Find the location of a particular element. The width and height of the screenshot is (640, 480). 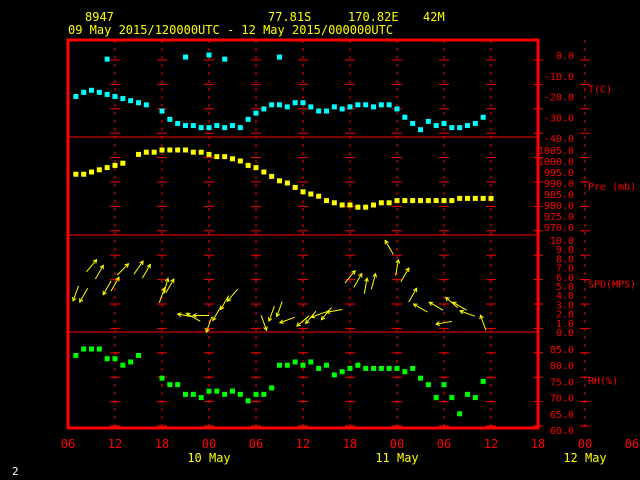

rh-tick-label: 75.0 is located at coordinates (562, 382).